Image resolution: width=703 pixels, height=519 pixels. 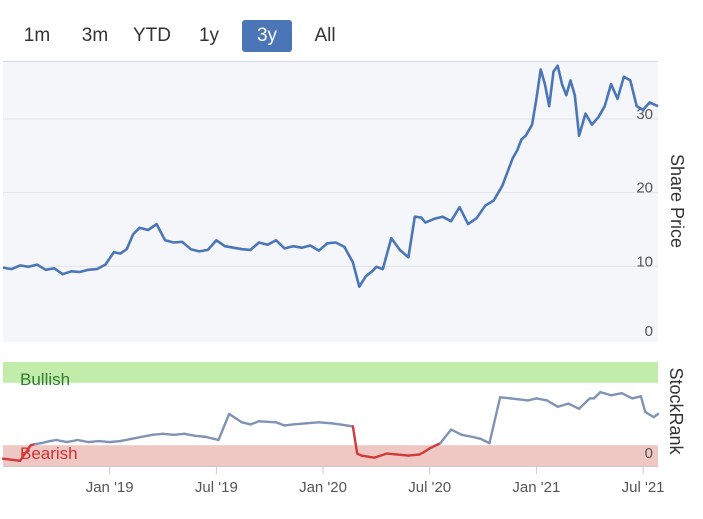 What do you see at coordinates (644, 261) in the screenshot?
I see `price-ytick-label: 10` at bounding box center [644, 261].